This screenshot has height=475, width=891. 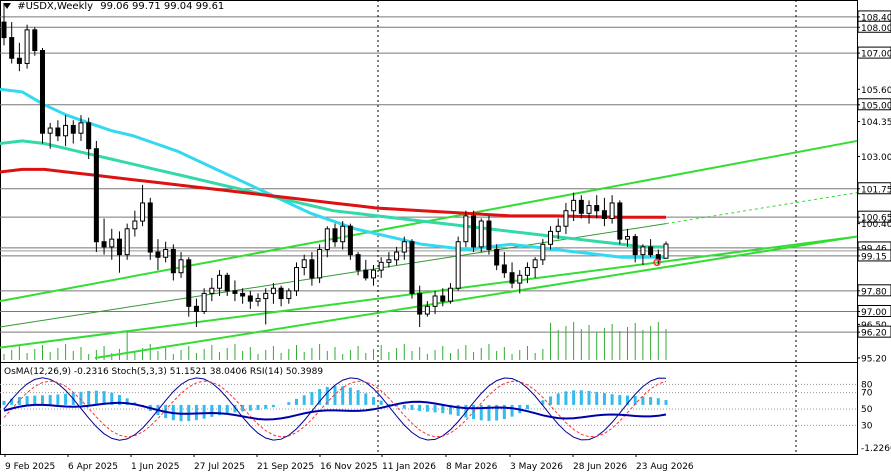 What do you see at coordinates (876, 106) in the screenshot?
I see `price-tick-label: 105.00` at bounding box center [876, 106].